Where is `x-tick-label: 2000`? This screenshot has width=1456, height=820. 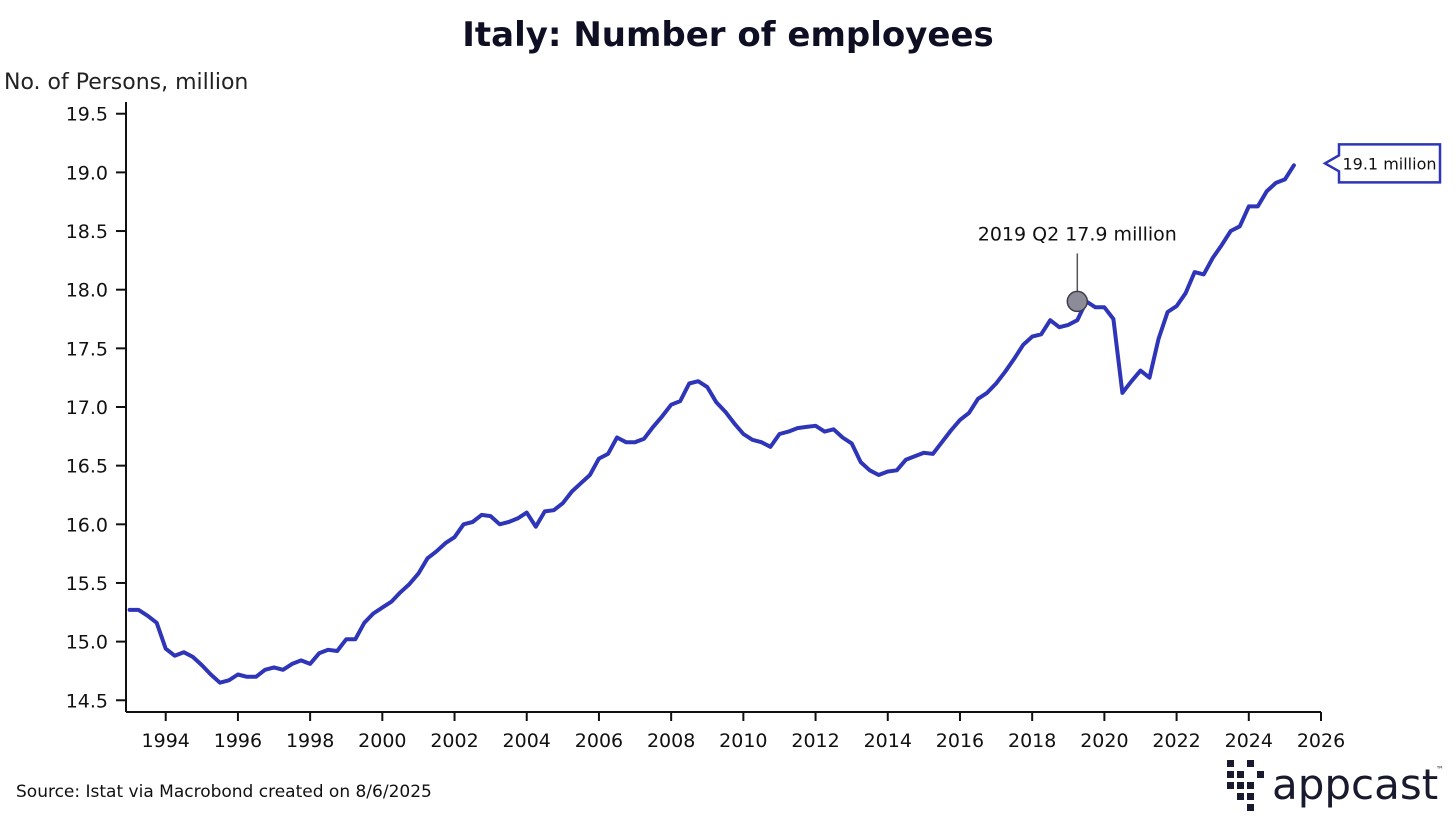
x-tick-label: 2000 is located at coordinates (382, 741).